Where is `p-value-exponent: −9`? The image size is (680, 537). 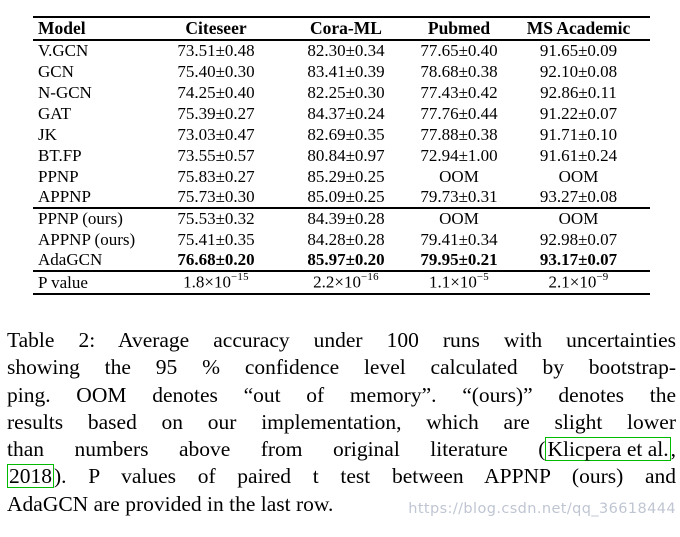
p-value-exponent: −9 is located at coordinates (602, 277).